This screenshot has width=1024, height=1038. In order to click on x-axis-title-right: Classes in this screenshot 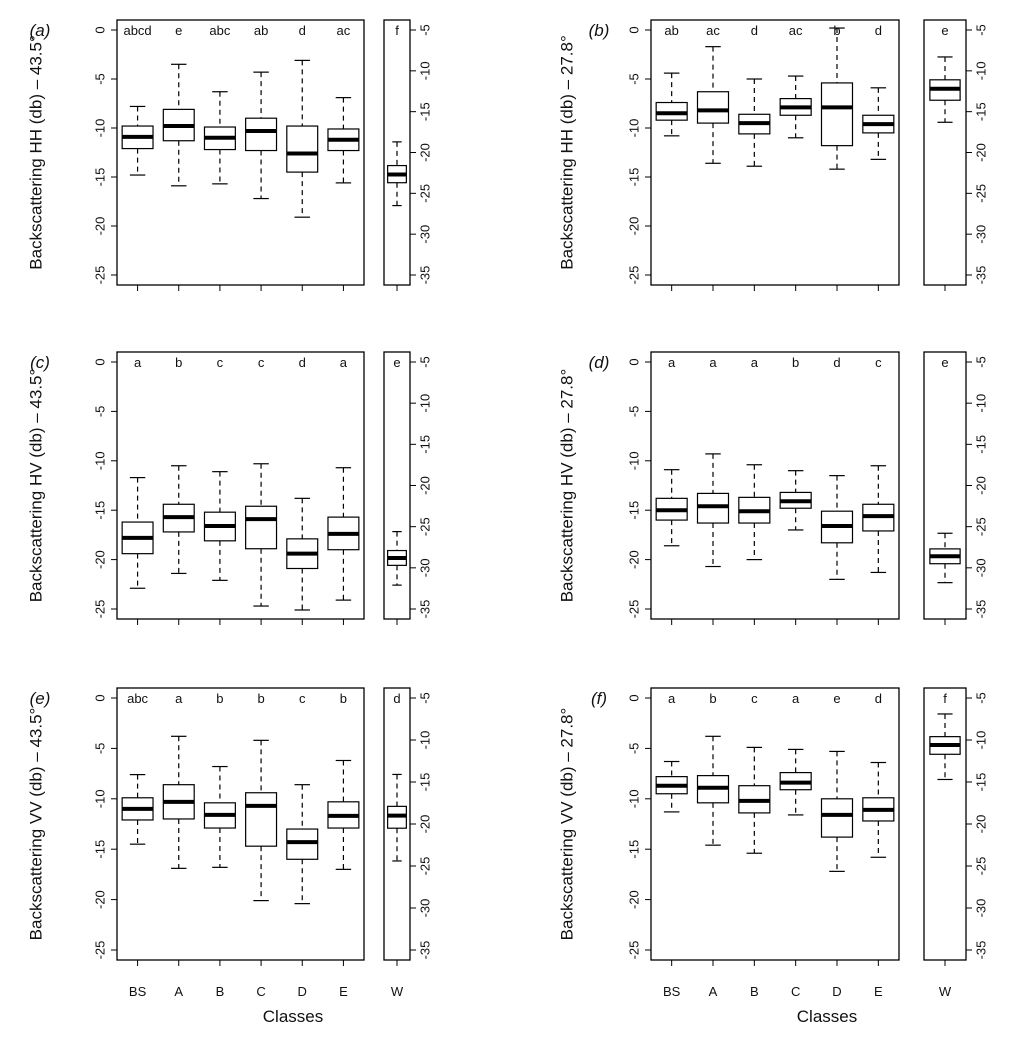, I will do `click(827, 1016)`.